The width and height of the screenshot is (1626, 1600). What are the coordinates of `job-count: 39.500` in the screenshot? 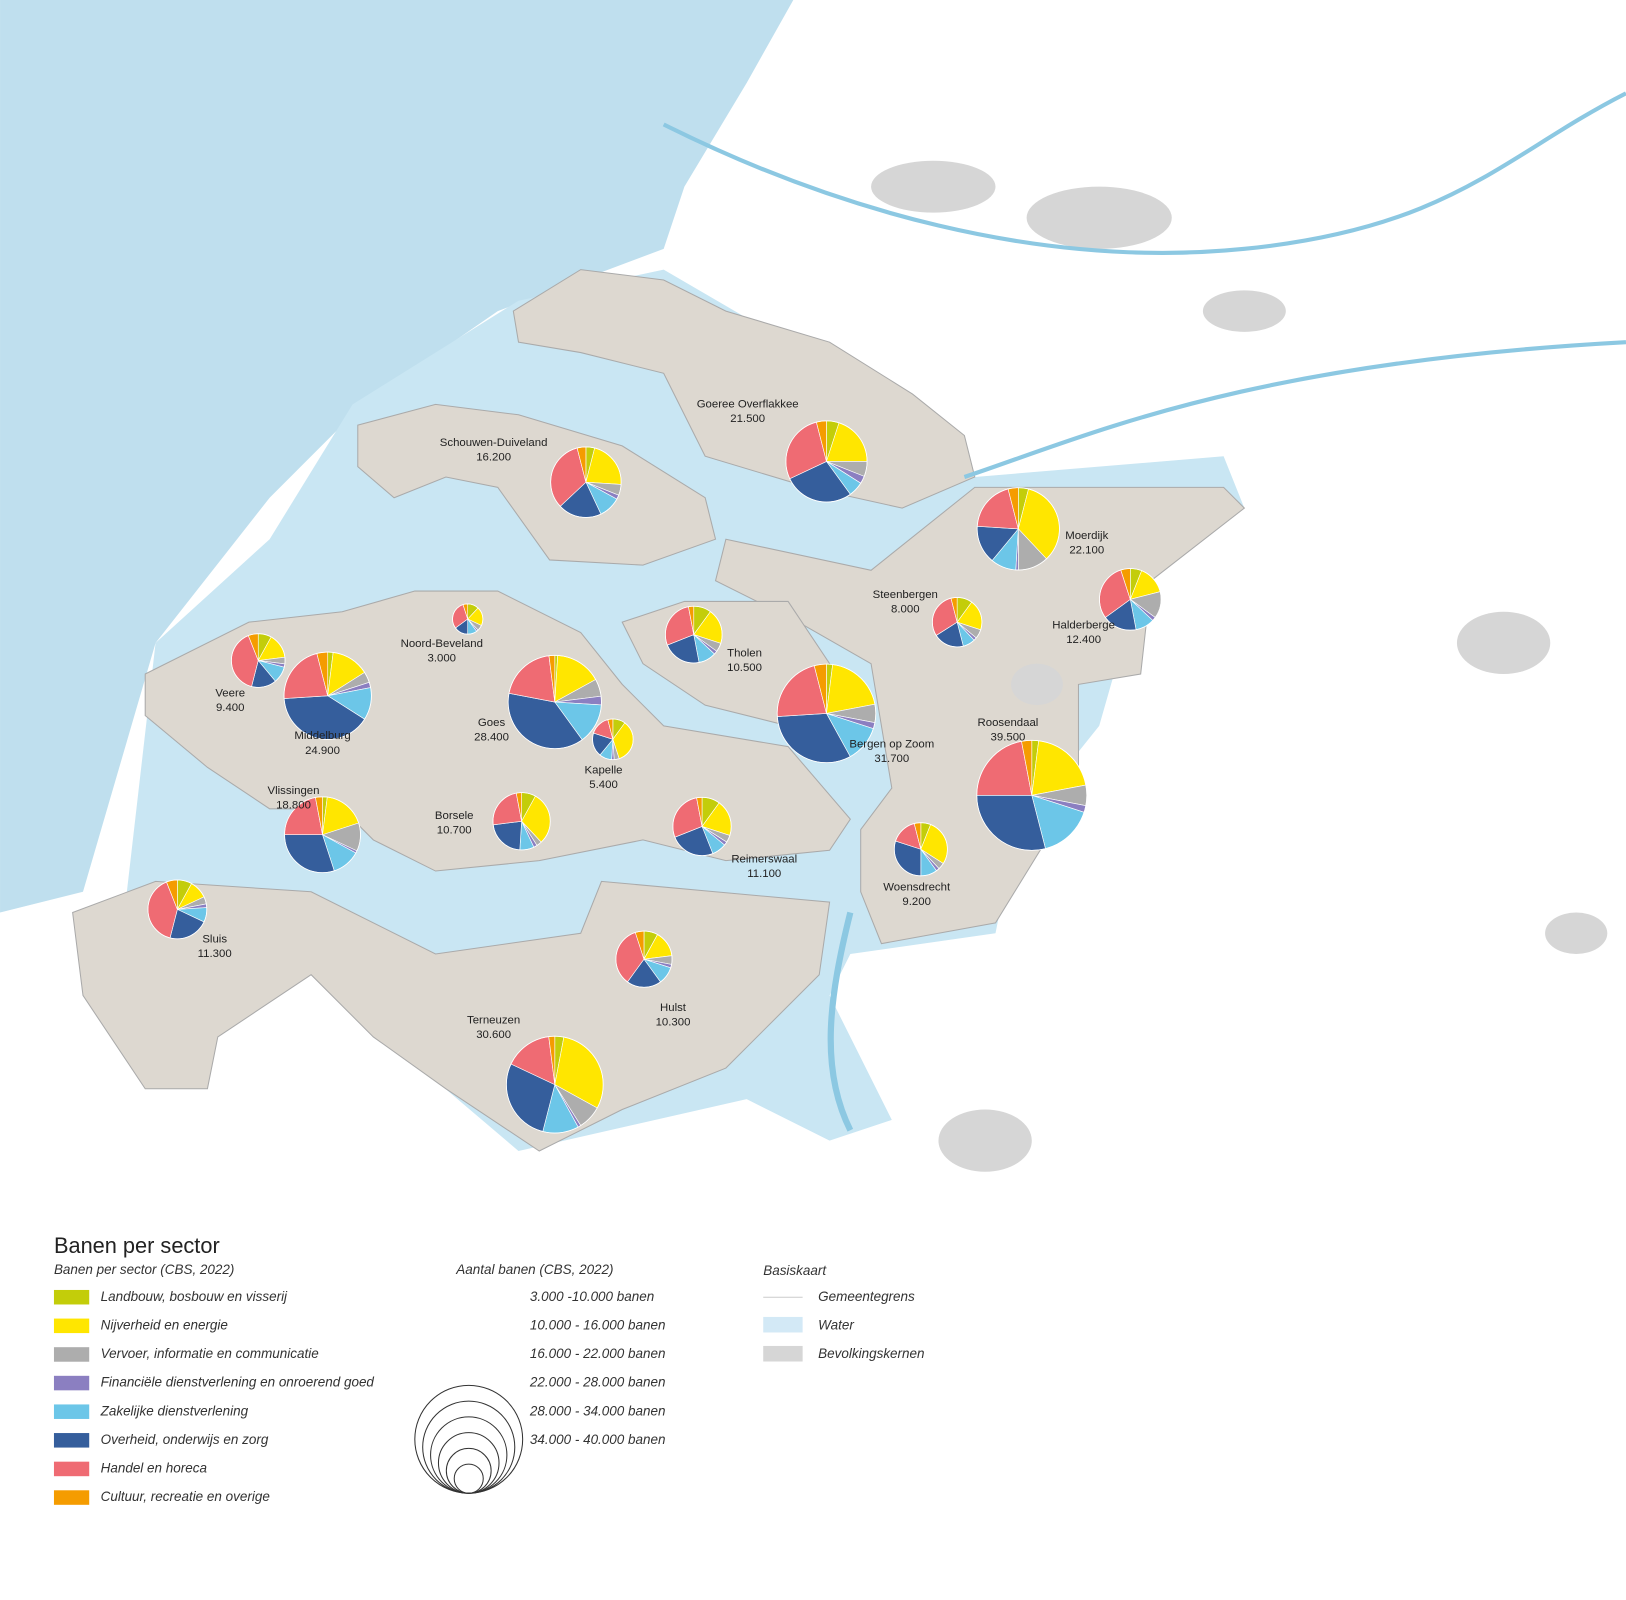 It's located at (1008, 737).